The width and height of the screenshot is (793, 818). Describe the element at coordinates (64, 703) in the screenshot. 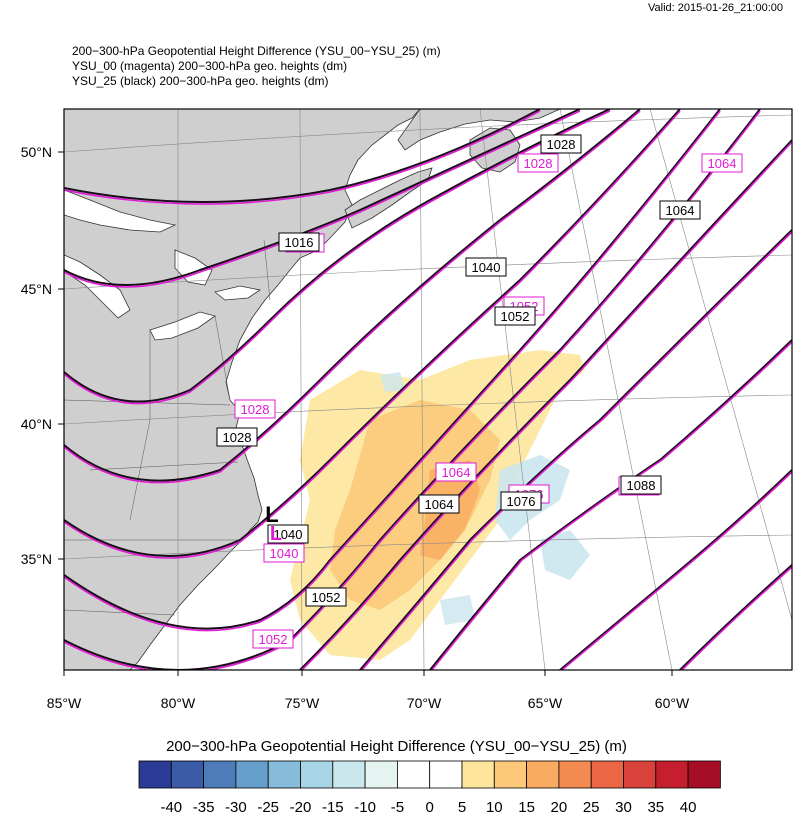

I see `lon-label-85w: 85°W` at that location.